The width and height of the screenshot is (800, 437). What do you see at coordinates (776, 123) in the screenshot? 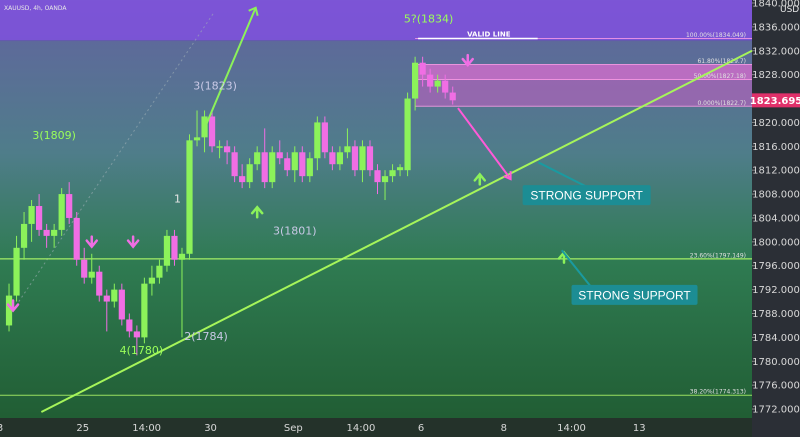
I see `y-tick-label: 1820.000` at bounding box center [776, 123].